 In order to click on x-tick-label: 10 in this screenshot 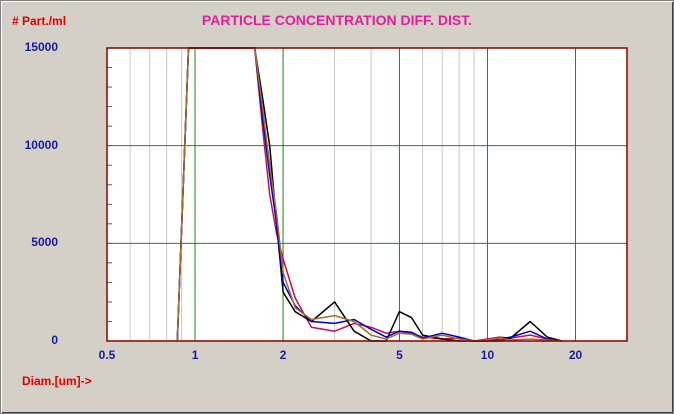, I will do `click(487, 355)`.